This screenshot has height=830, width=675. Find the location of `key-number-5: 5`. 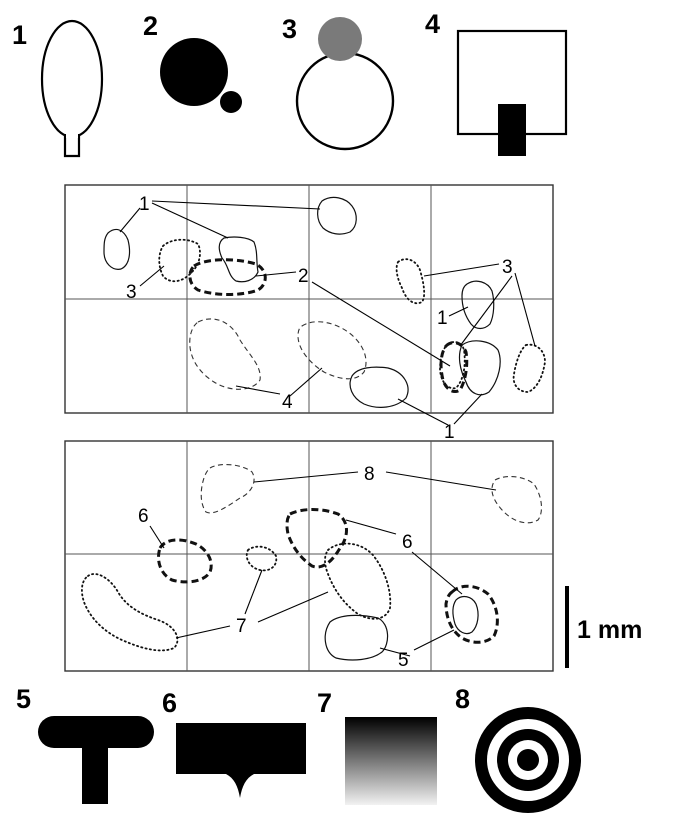

key-number-5: 5 is located at coordinates (23, 699).